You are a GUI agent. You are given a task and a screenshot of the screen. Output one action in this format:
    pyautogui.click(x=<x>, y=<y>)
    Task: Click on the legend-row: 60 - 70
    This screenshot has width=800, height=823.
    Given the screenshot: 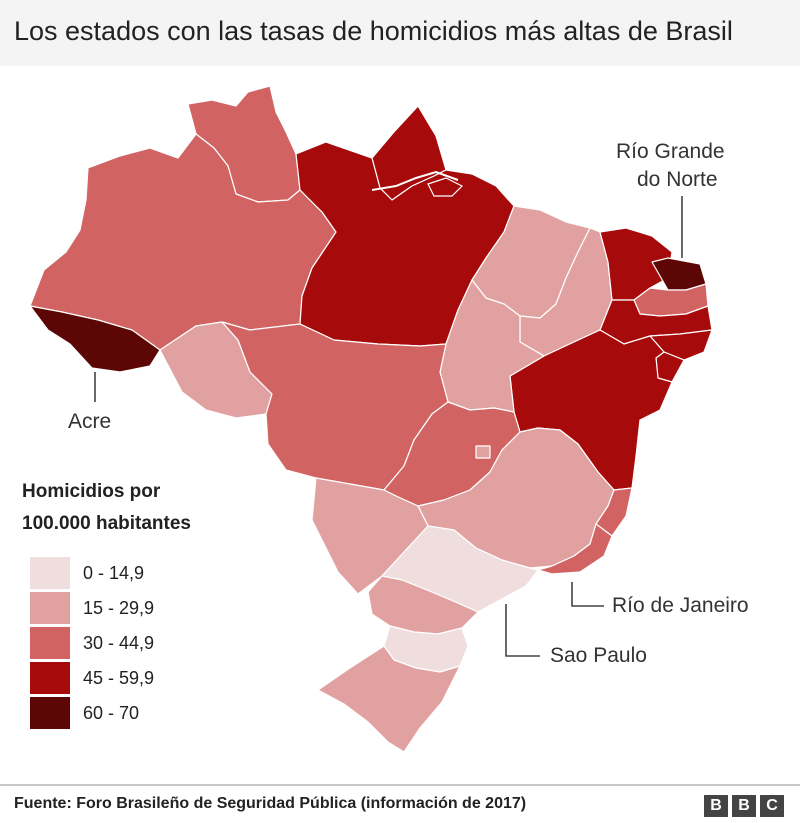 What is the action you would take?
    pyautogui.click(x=140, y=713)
    